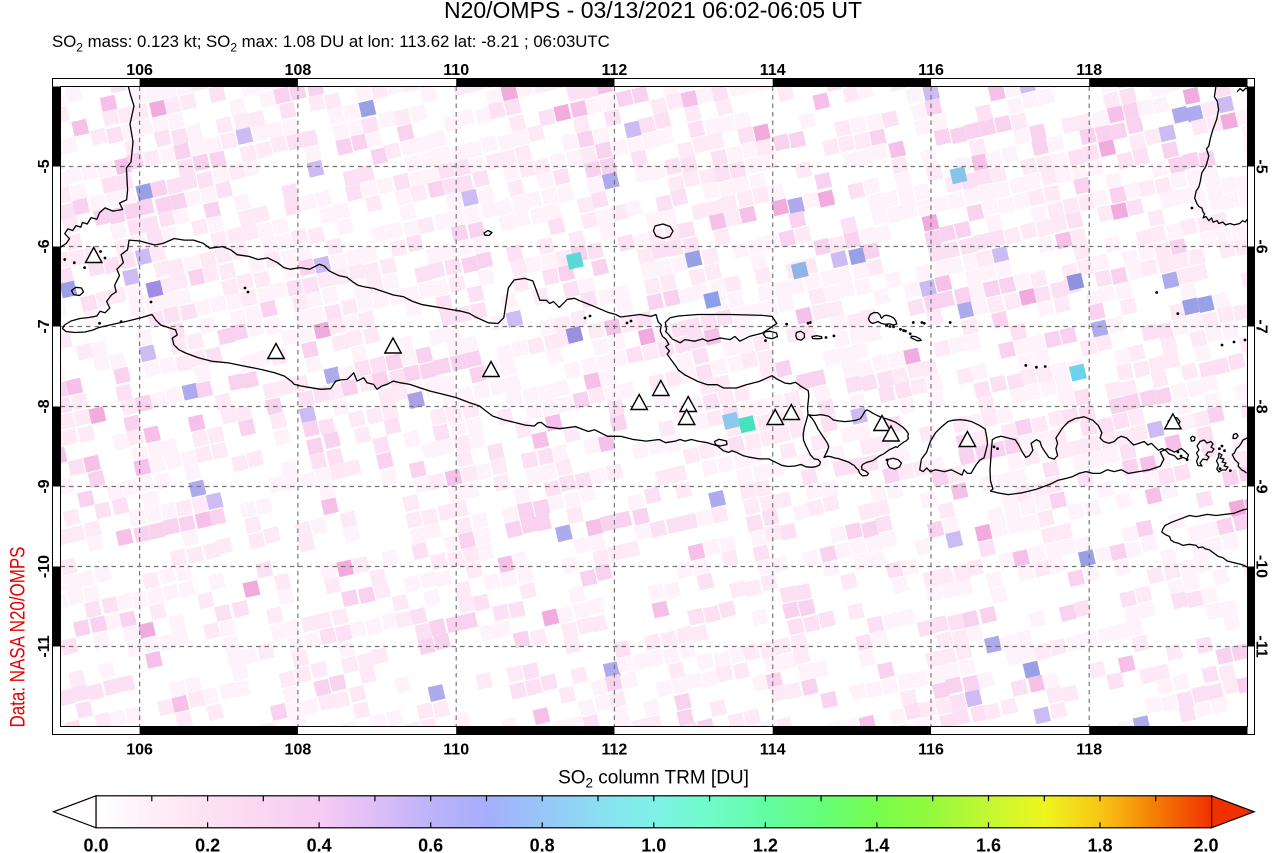  Describe the element at coordinates (653, 844) in the screenshot. I see `svg-text: 1.0` at that location.